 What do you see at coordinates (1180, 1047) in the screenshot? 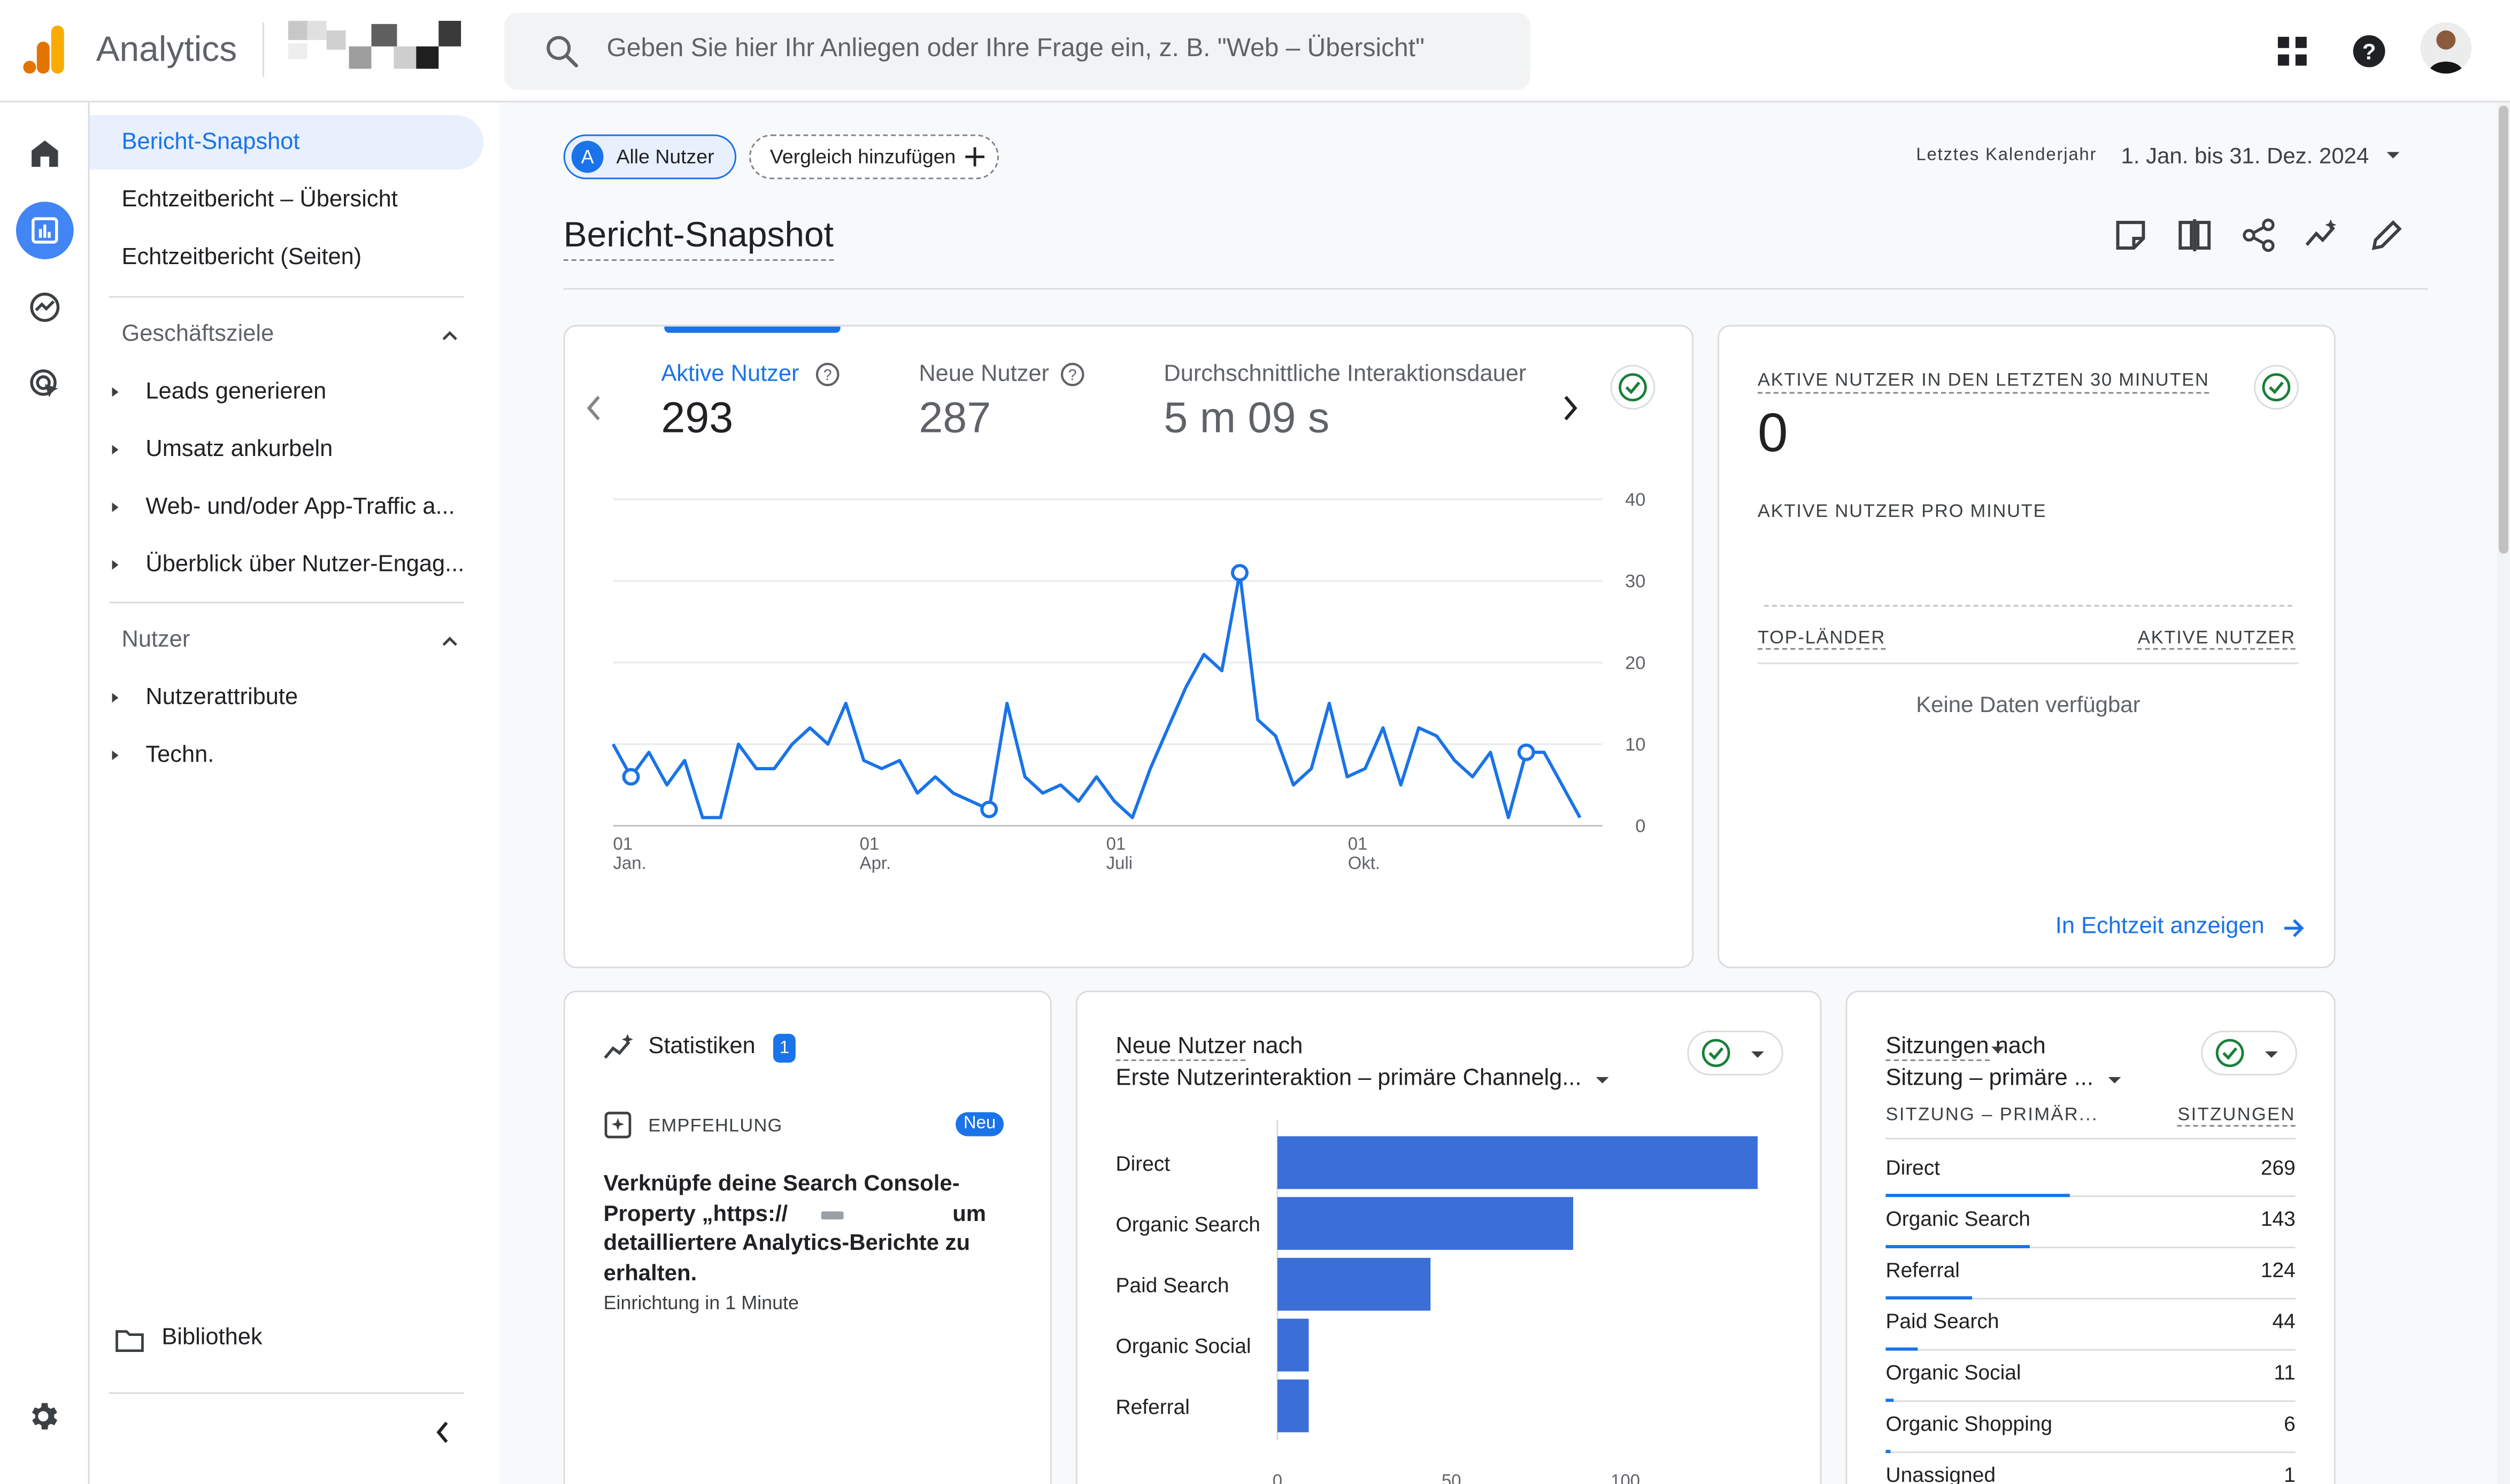
I see `metric-selector: Neue Nutzer` at bounding box center [1180, 1047].